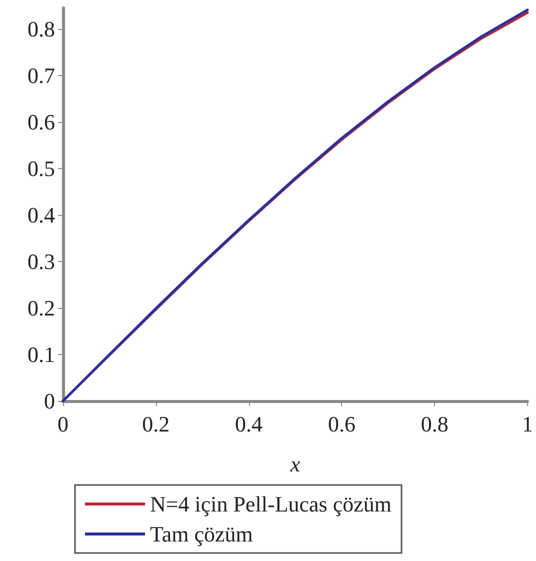 The width and height of the screenshot is (536, 561). What do you see at coordinates (41, 307) in the screenshot?
I see `y-tick-label: 0.2` at bounding box center [41, 307].